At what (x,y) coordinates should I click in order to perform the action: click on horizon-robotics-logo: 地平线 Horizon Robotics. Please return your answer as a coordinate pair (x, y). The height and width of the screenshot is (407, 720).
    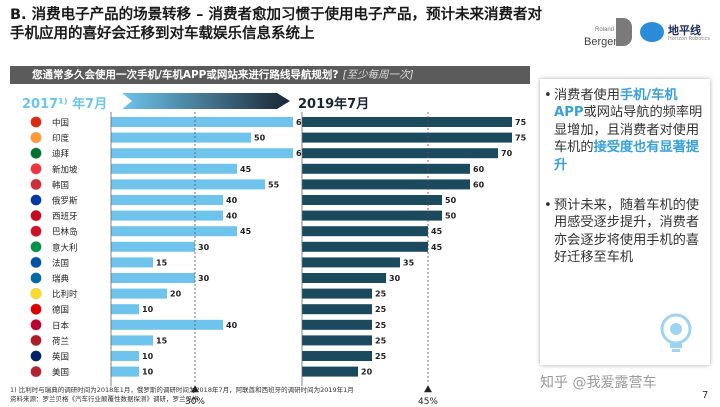
    Looking at the image, I should click on (678, 34).